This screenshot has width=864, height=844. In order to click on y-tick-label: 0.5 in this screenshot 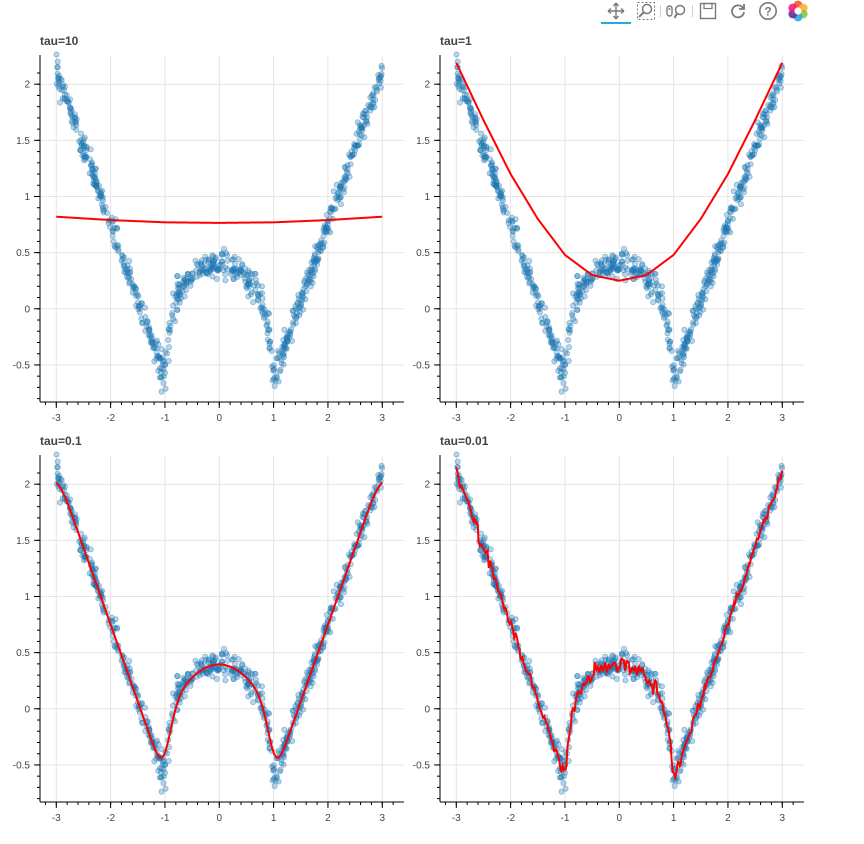, I will do `click(423, 653)`.